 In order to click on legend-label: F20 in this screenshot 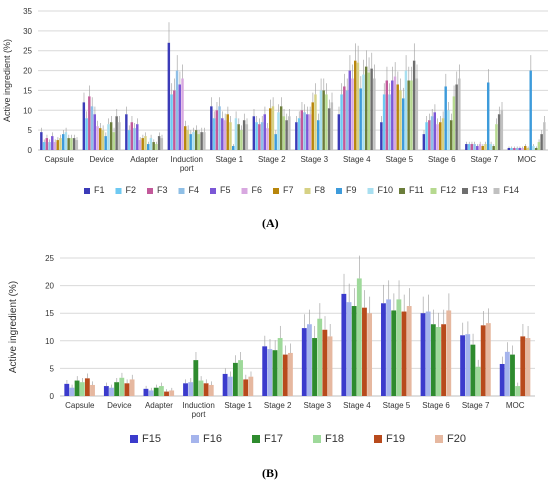, I will do `click(456, 439)`.